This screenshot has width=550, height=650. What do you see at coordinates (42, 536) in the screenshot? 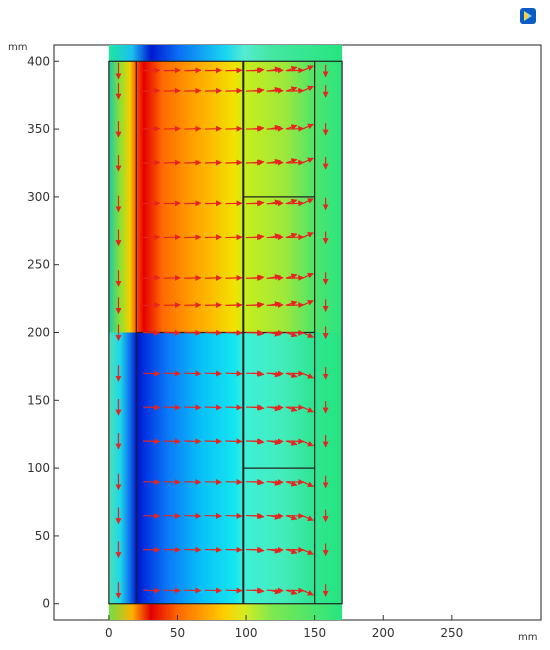
I see `y-tick-label: 50` at bounding box center [42, 536].